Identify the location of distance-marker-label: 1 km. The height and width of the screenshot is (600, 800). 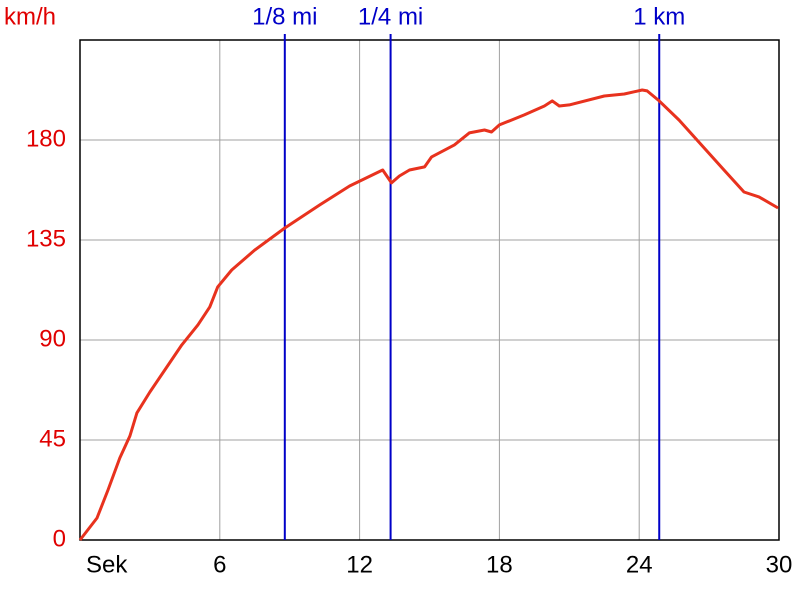
(659, 16).